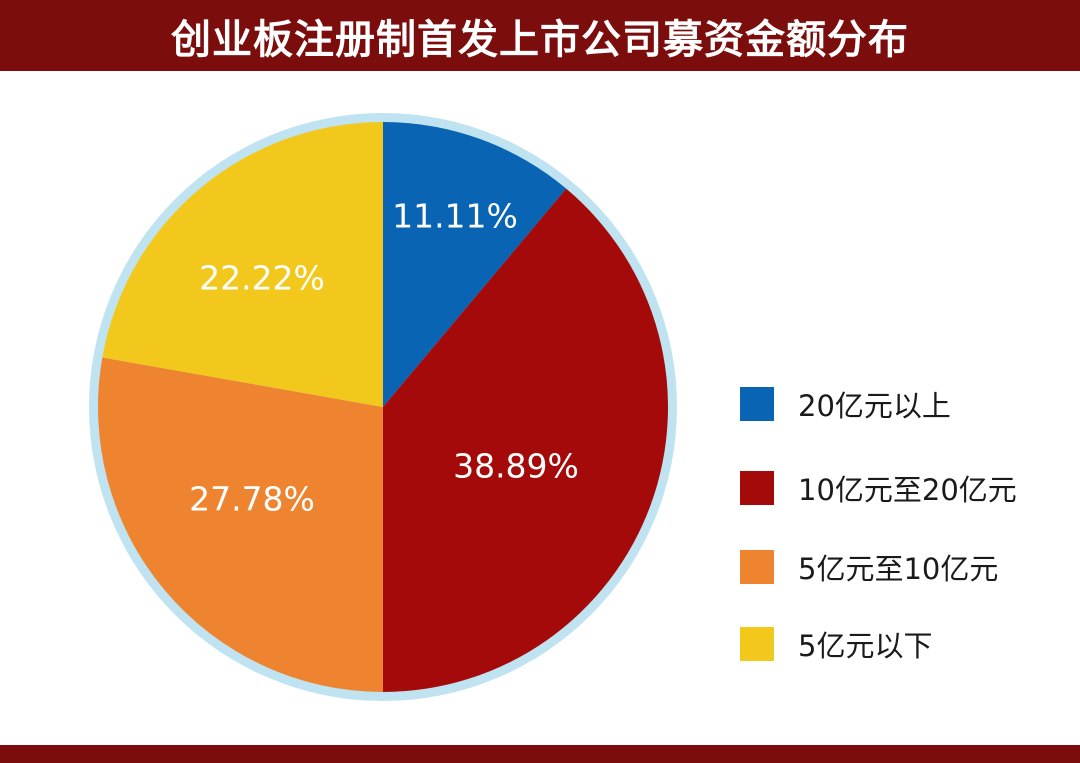  What do you see at coordinates (865, 646) in the screenshot?
I see `legend-label-under-5: 5亿元以下` at bounding box center [865, 646].